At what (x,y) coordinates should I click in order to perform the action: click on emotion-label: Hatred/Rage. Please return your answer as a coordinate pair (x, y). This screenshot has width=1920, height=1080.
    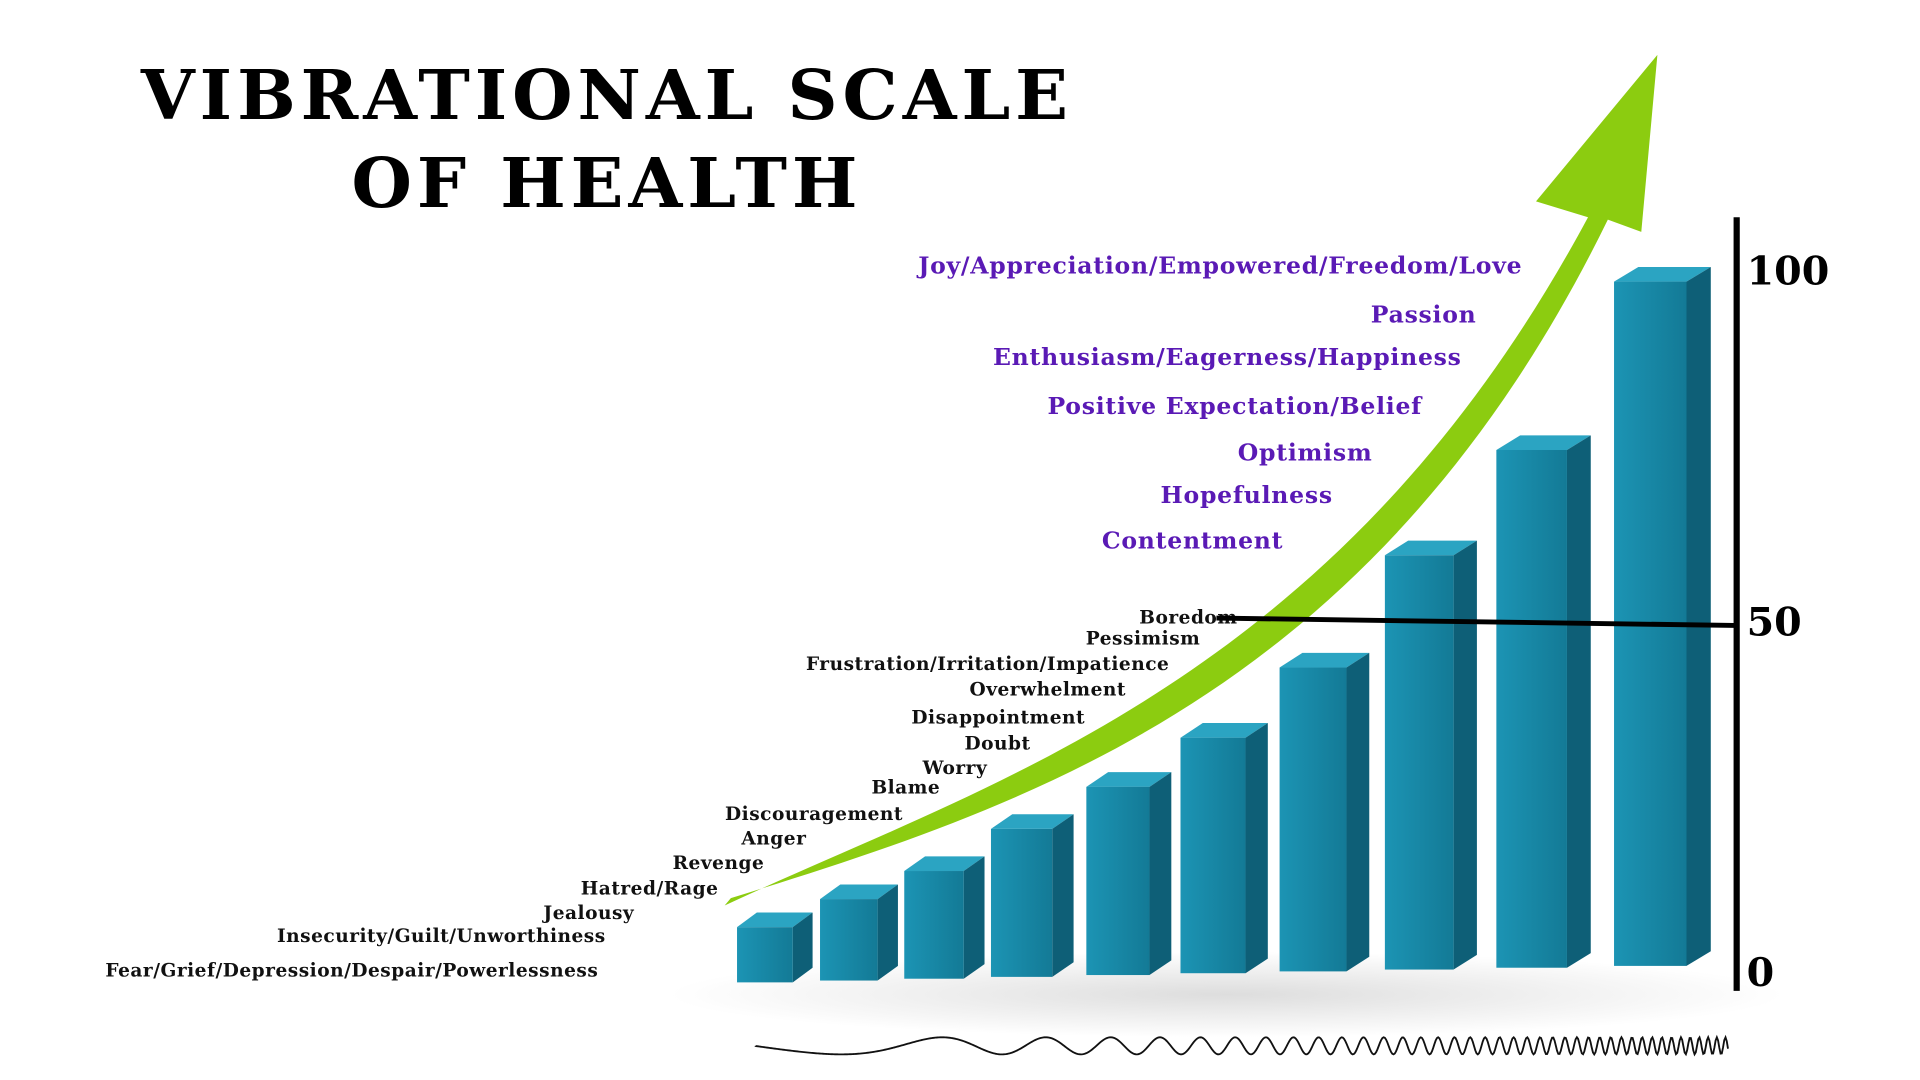
    Looking at the image, I should click on (650, 889).